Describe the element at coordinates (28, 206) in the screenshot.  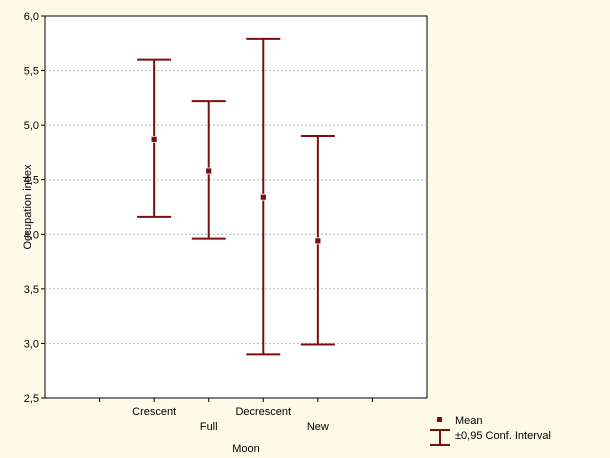
I see `y-axis-title: Occupation index` at that location.